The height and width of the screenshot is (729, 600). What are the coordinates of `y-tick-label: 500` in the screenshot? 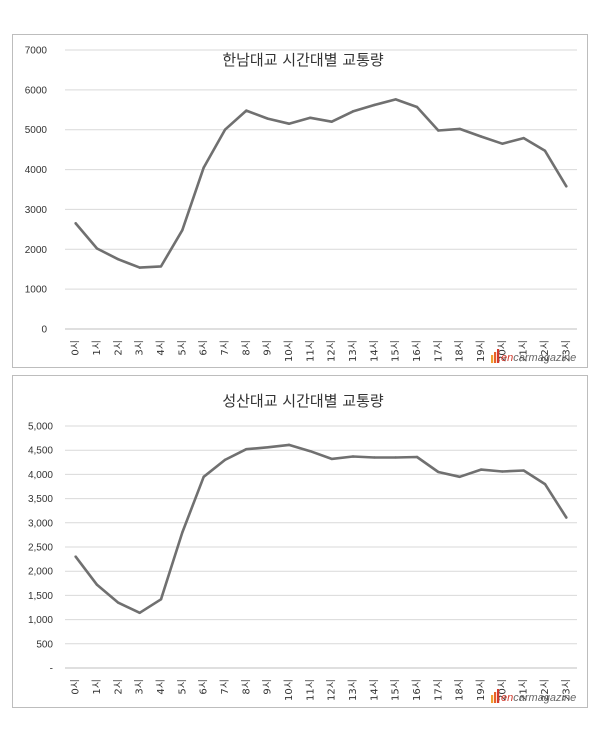 It's located at (44, 644).